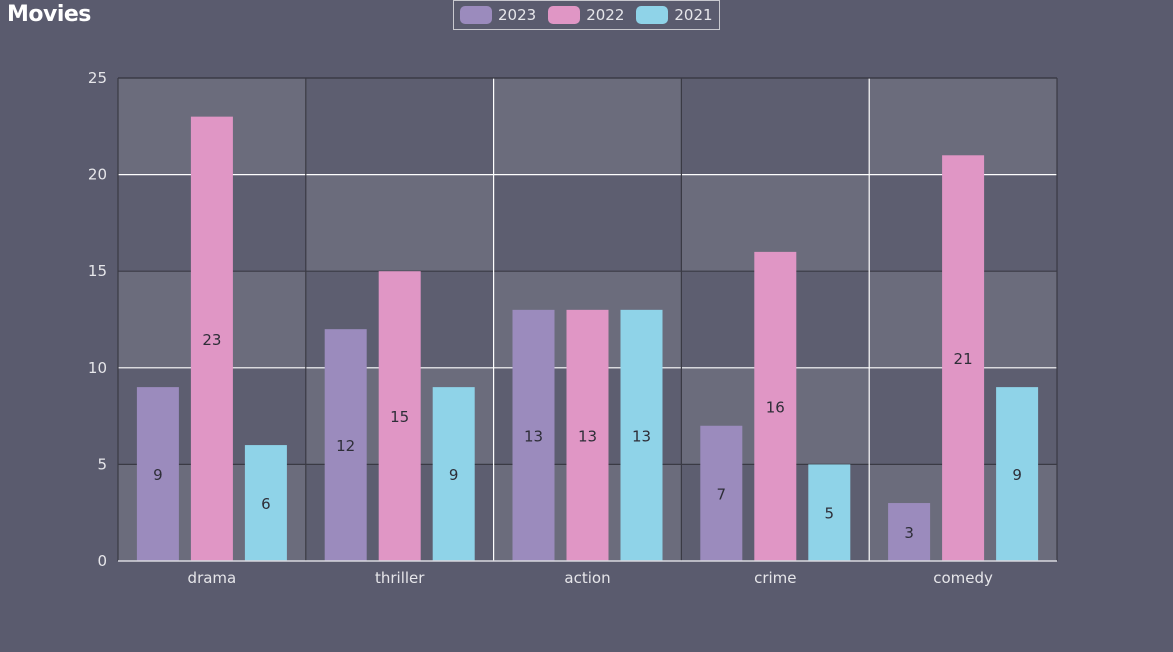  I want to click on bar-2023-thriller, so click(345, 445).